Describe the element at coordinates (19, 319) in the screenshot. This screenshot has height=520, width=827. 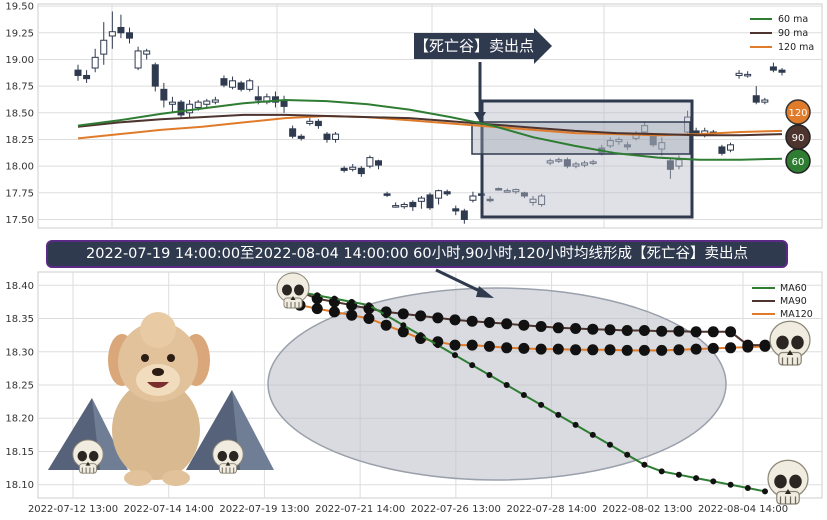
I see `bottom-y-tick-label: 18.35` at that location.